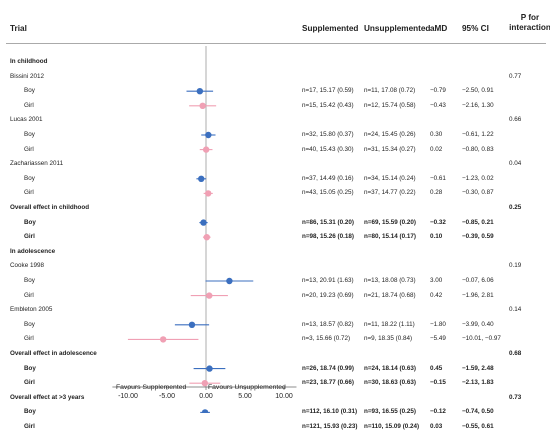  What do you see at coordinates (390, 412) in the screenshot?
I see `unsupplemented-value: n=93, 16.55 (0.25)` at bounding box center [390, 412].